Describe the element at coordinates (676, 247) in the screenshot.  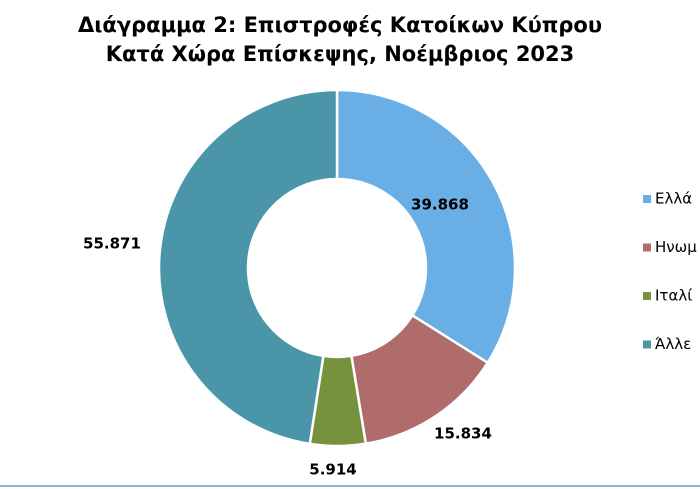
I see `legend-label: Ηνωμ` at that location.